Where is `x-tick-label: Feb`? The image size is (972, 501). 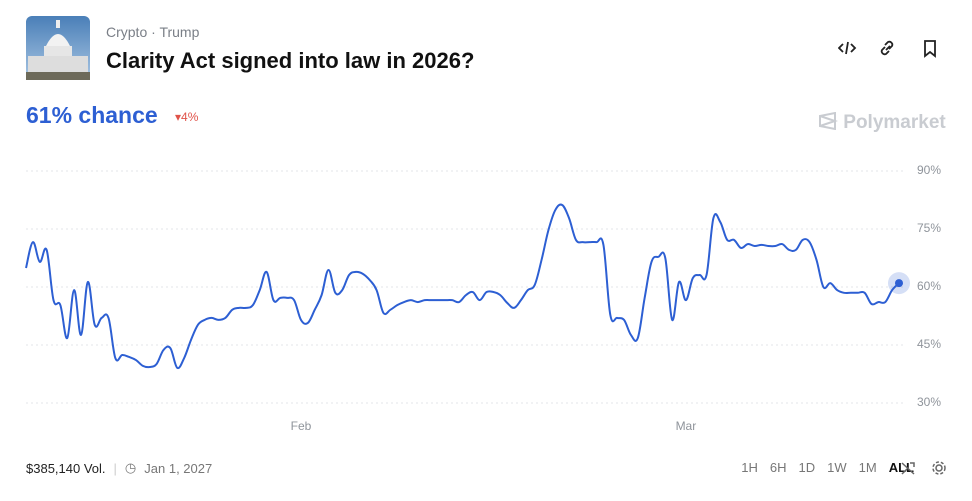 x-tick-label: Feb is located at coordinates (301, 426).